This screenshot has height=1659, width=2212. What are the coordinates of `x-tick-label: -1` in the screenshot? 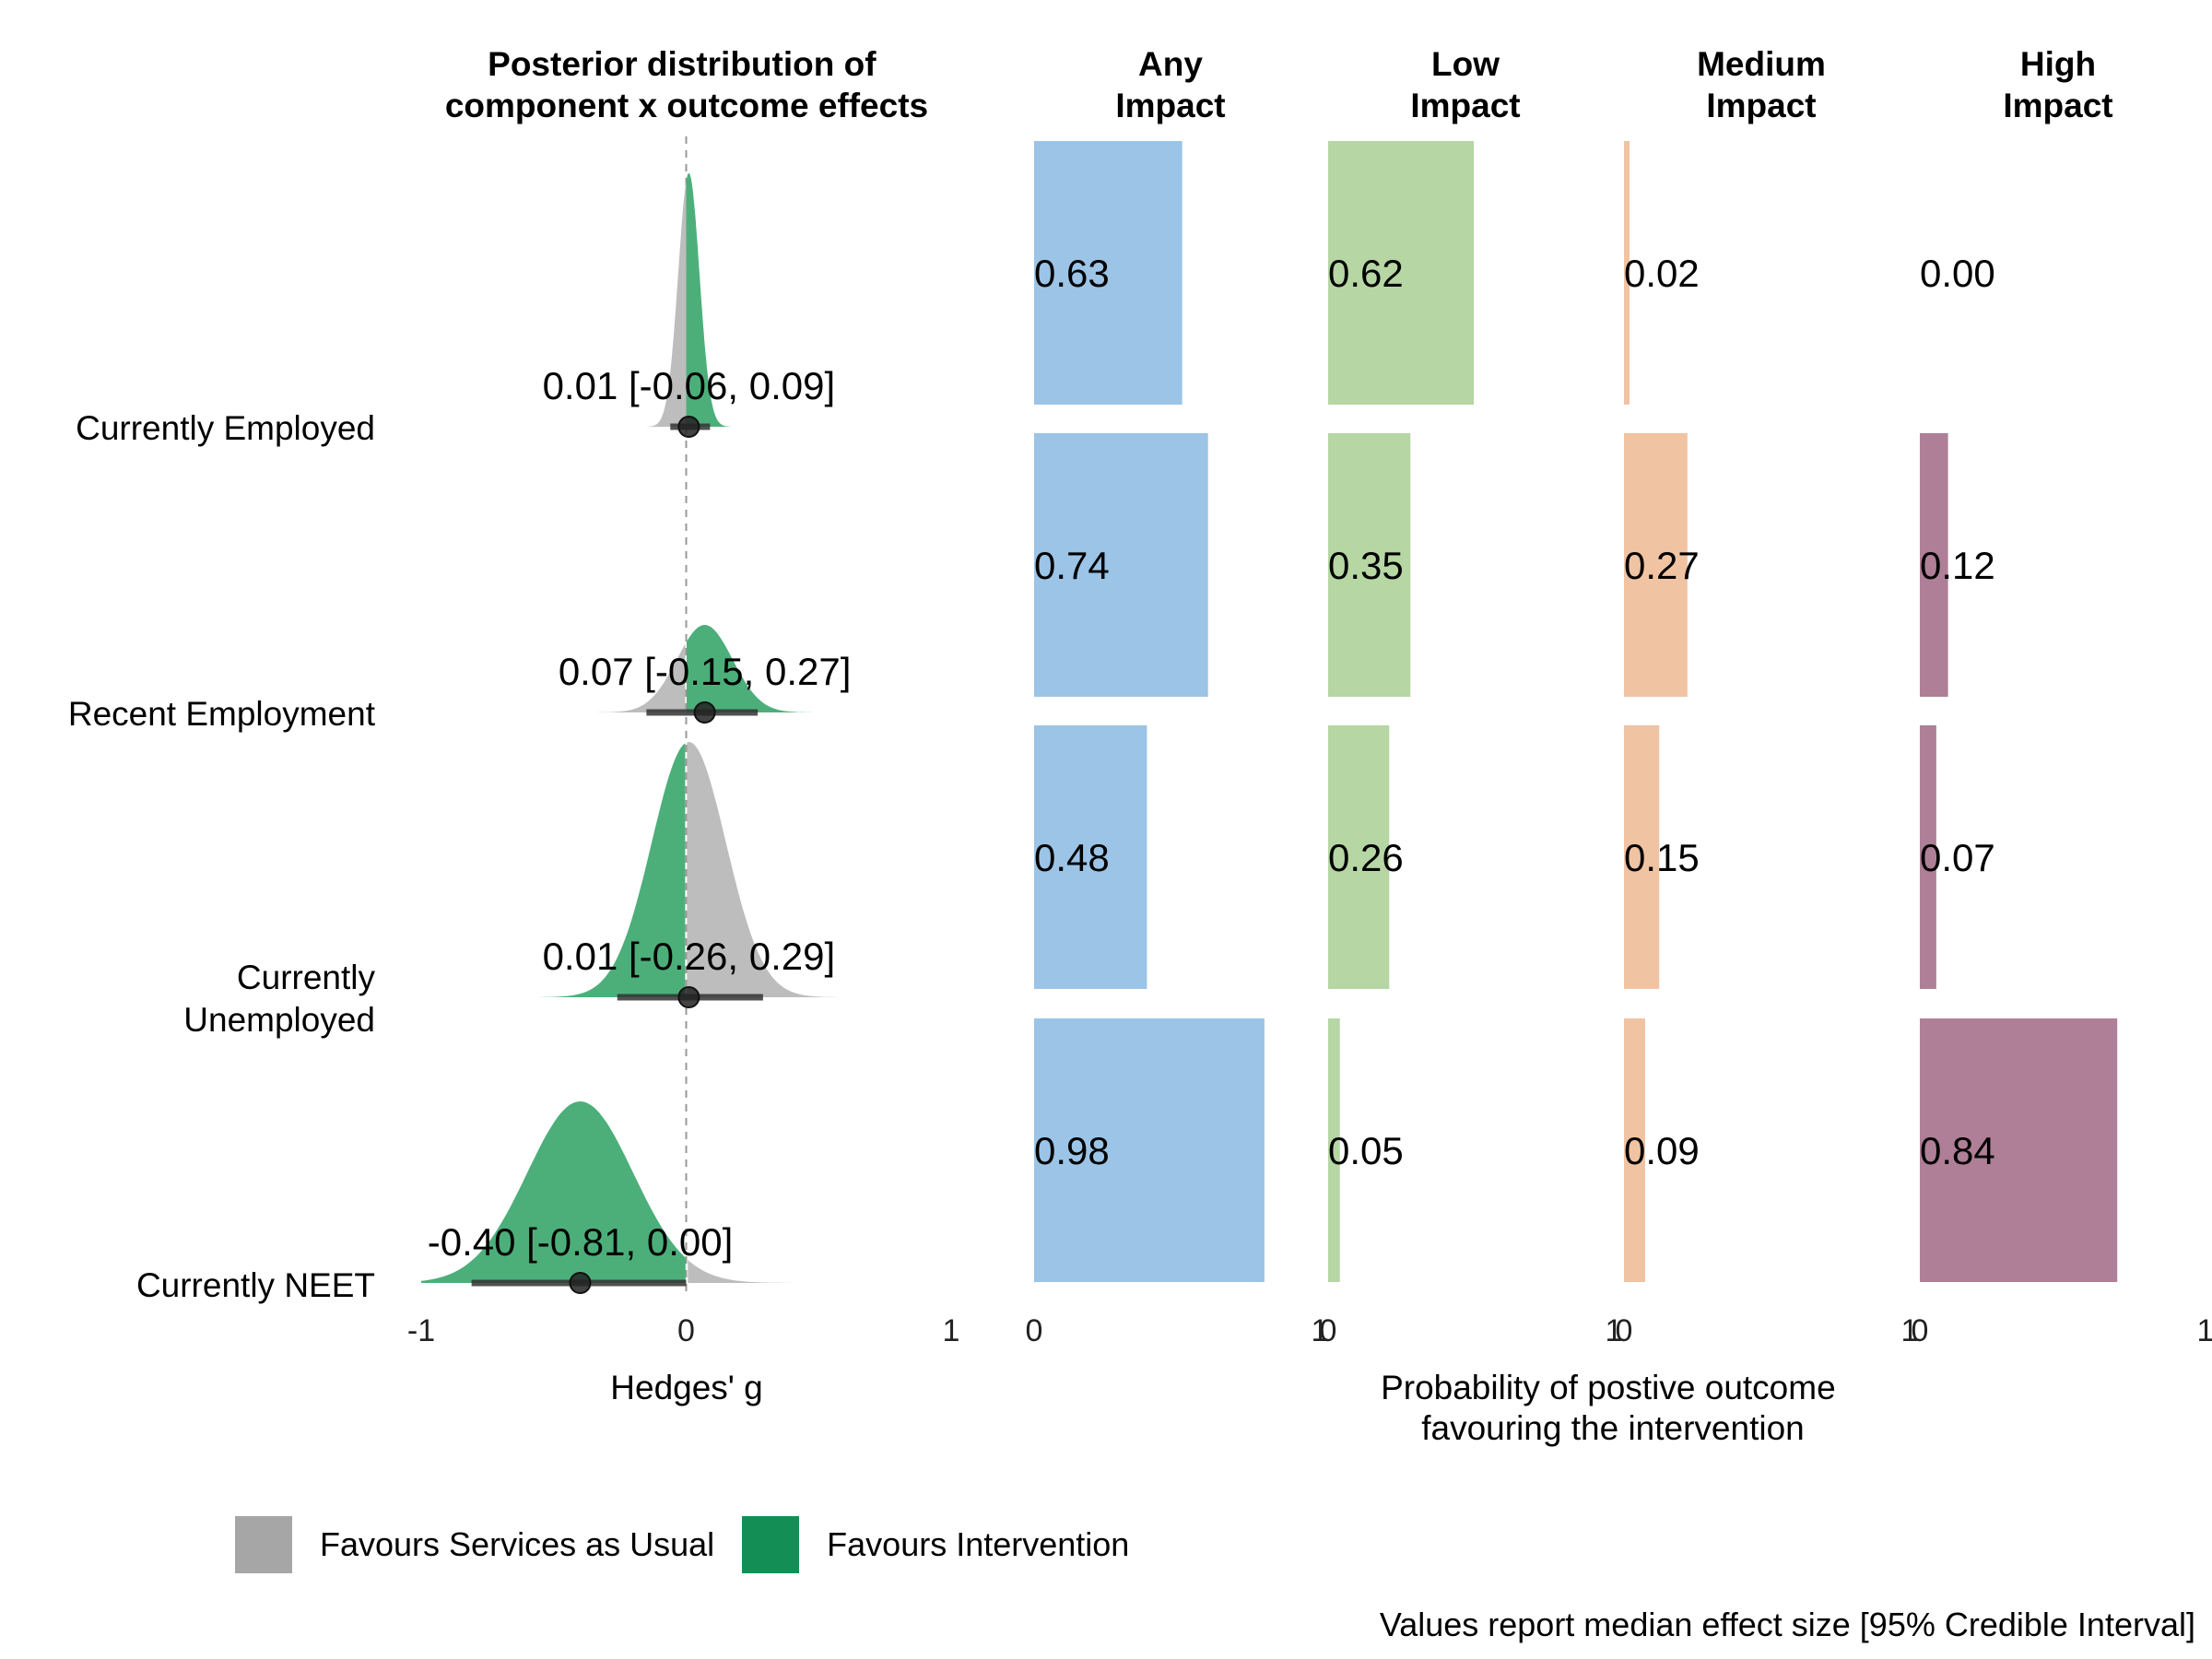 It's located at (421, 1330).